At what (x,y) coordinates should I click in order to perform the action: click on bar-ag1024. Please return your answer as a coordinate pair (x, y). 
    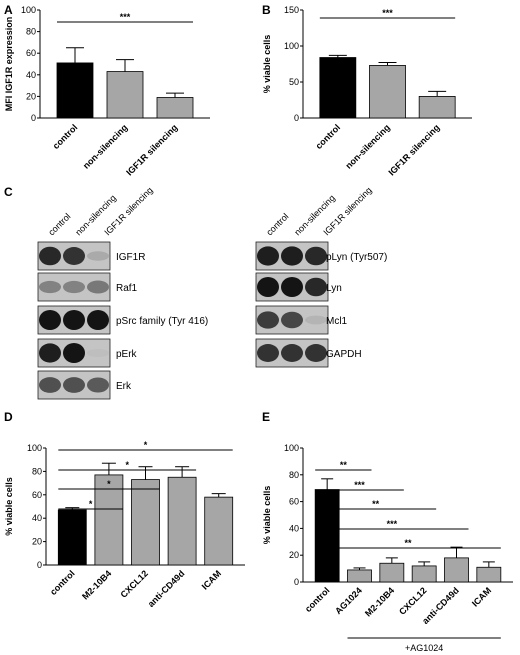
    Looking at the image, I should click on (359, 576).